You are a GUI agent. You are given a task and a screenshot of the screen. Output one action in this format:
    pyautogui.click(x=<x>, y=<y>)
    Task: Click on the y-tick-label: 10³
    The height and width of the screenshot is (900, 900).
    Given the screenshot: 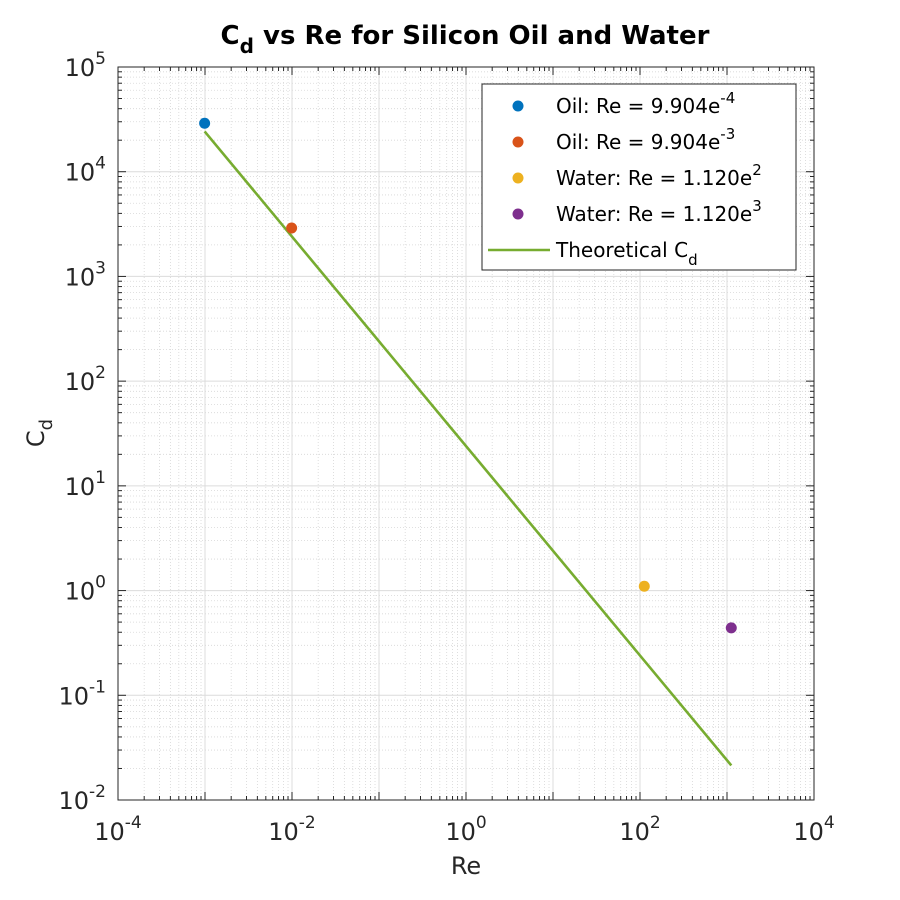 What is the action you would take?
    pyautogui.click(x=85, y=274)
    